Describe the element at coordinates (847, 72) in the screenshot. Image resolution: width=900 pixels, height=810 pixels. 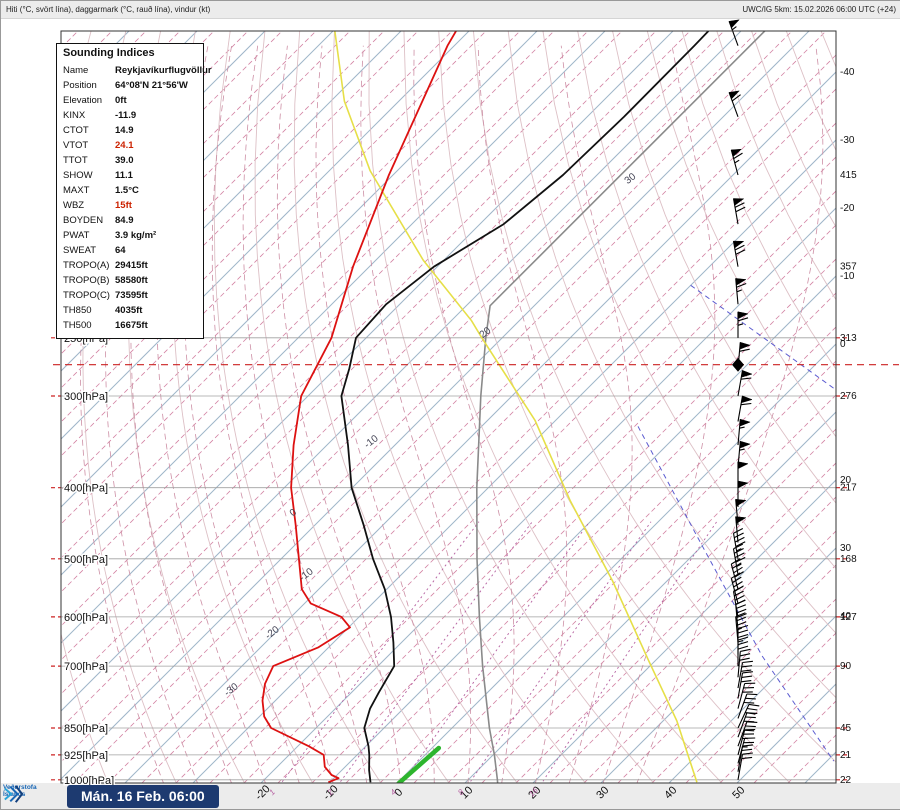
I see `svg-text: -40` at that location.